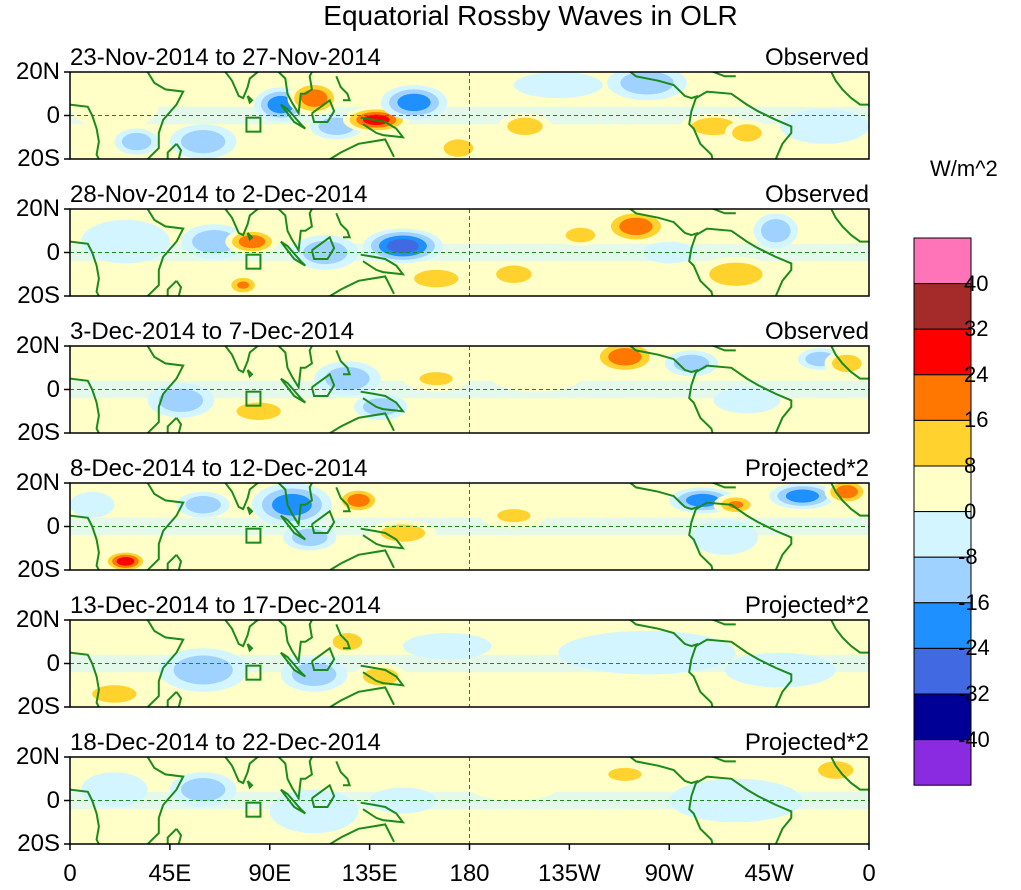 The image size is (1021, 890). What do you see at coordinates (976, 329) in the screenshot?
I see `colorbar-label: 32` at bounding box center [976, 329].